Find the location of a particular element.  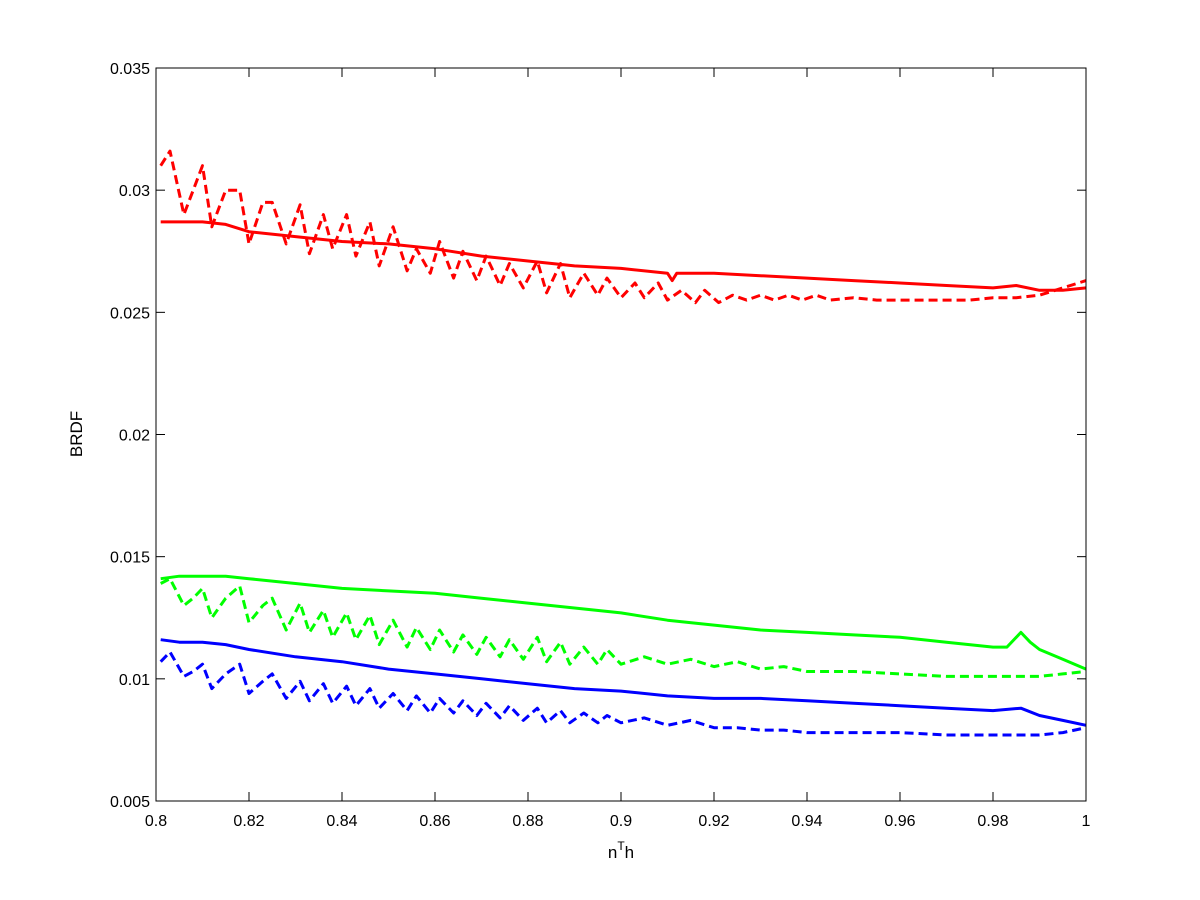

y-tick-label: 0.01 is located at coordinates (134, 680).